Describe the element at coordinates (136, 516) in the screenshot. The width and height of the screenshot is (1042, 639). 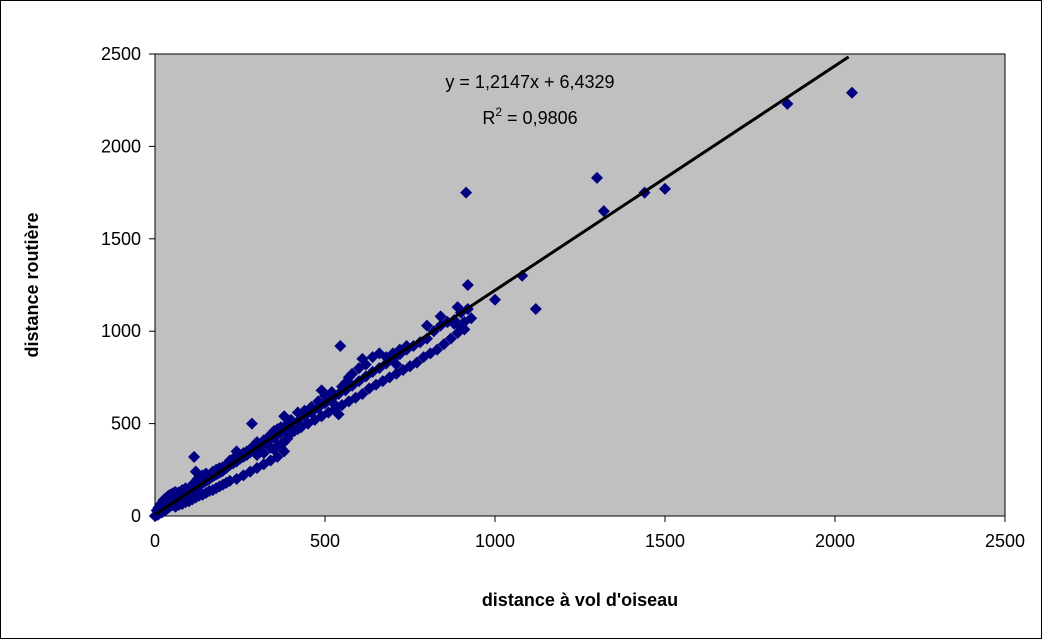
I see `y-tick-label: 0` at that location.